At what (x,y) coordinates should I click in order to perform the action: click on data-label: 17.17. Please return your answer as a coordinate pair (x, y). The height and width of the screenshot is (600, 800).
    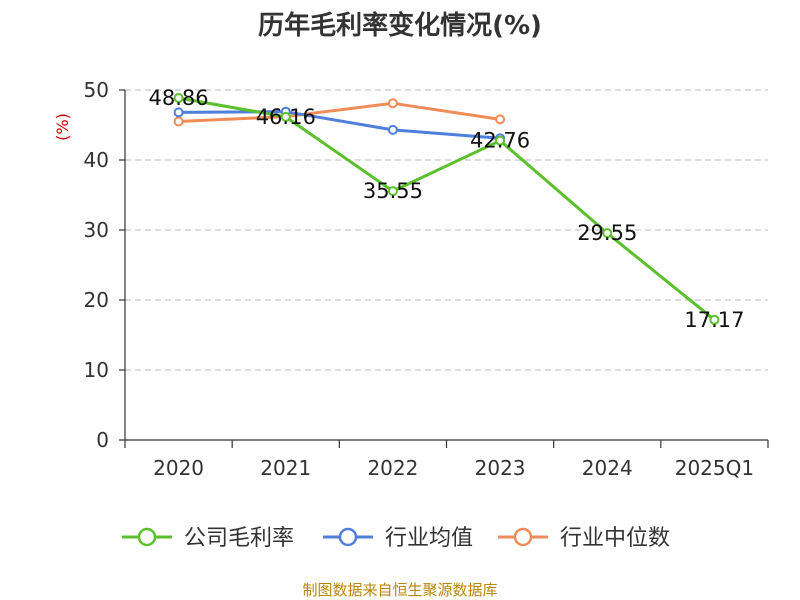
    Looking at the image, I should click on (714, 320).